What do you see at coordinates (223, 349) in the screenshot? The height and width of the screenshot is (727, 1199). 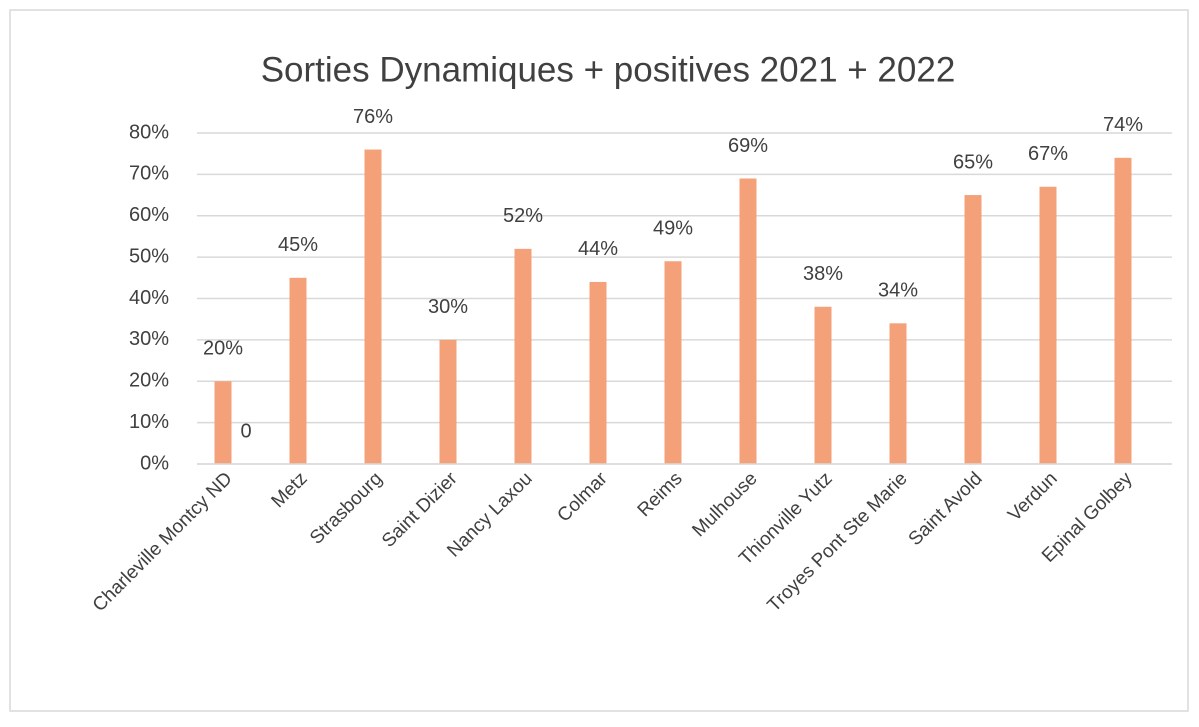 I see `data-label: 20%` at bounding box center [223, 349].